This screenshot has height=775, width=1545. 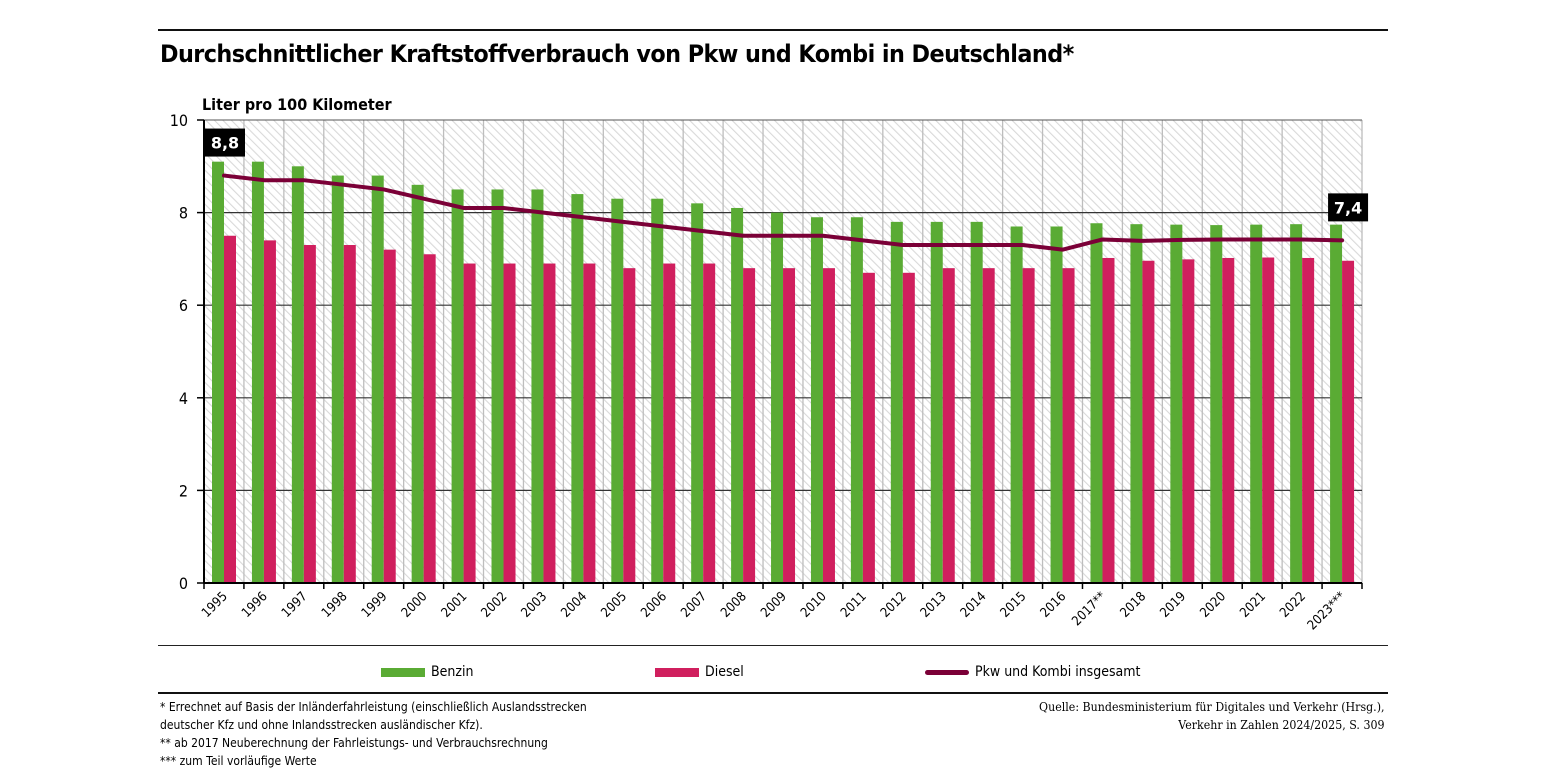 I want to click on x-tick-label: 2011, so click(x=854, y=605).